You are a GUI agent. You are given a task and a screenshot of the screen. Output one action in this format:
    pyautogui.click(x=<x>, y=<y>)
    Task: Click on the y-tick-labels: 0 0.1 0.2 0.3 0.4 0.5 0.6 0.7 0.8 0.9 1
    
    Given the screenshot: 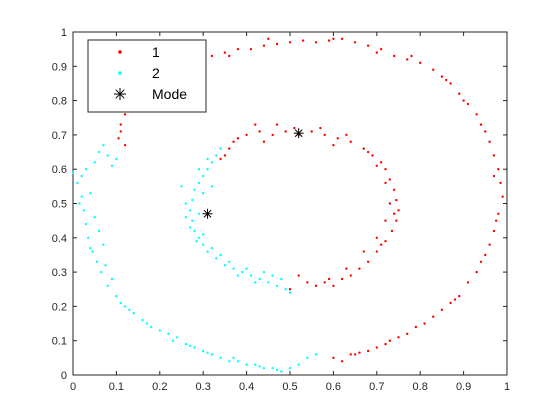 What is the action you would take?
    pyautogui.click(x=59, y=204)
    